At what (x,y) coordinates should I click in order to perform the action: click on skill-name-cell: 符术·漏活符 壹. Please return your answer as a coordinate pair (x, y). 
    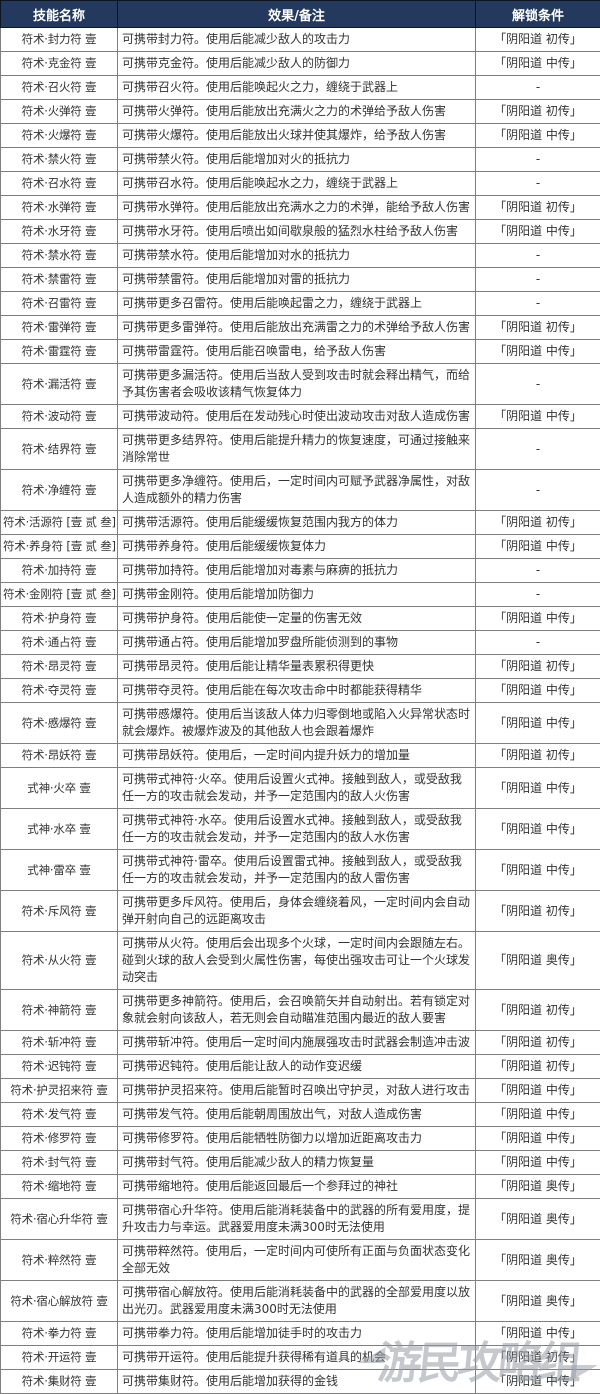
    Looking at the image, I should click on (59, 384).